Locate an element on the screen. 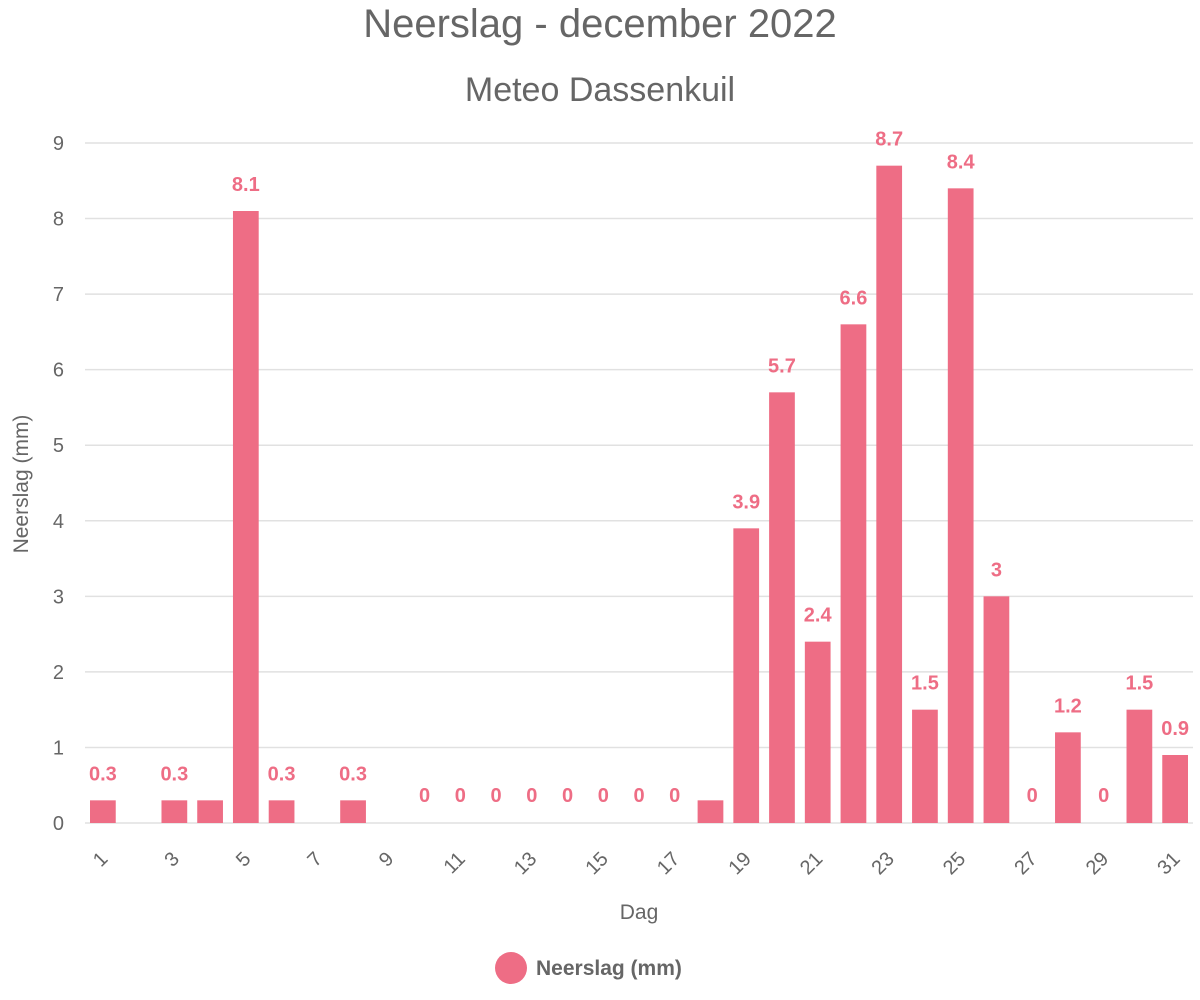 This screenshot has width=1200, height=1000. data-label: 3.9 is located at coordinates (746, 502).